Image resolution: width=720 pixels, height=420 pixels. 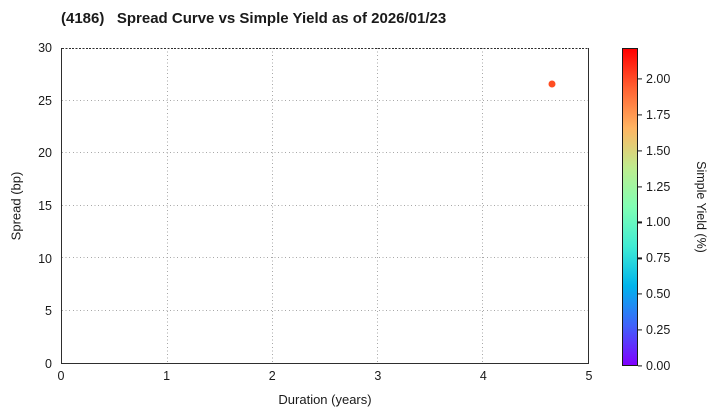 What do you see at coordinates (45, 153) in the screenshot?
I see `y-tick-label: 20` at bounding box center [45, 153].